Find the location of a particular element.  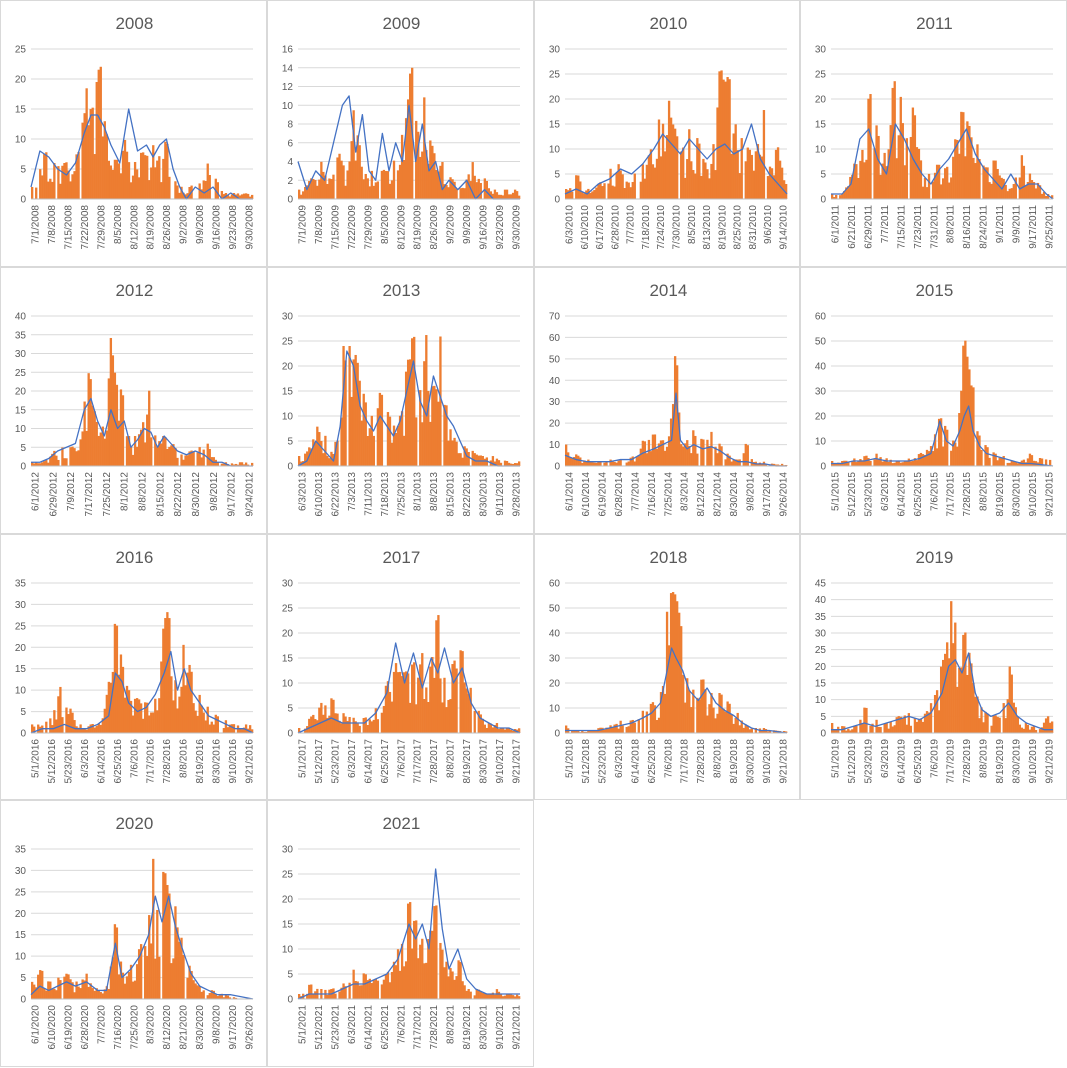

x-tick-label: 6/29/2012 is located at coordinates (53, 493).